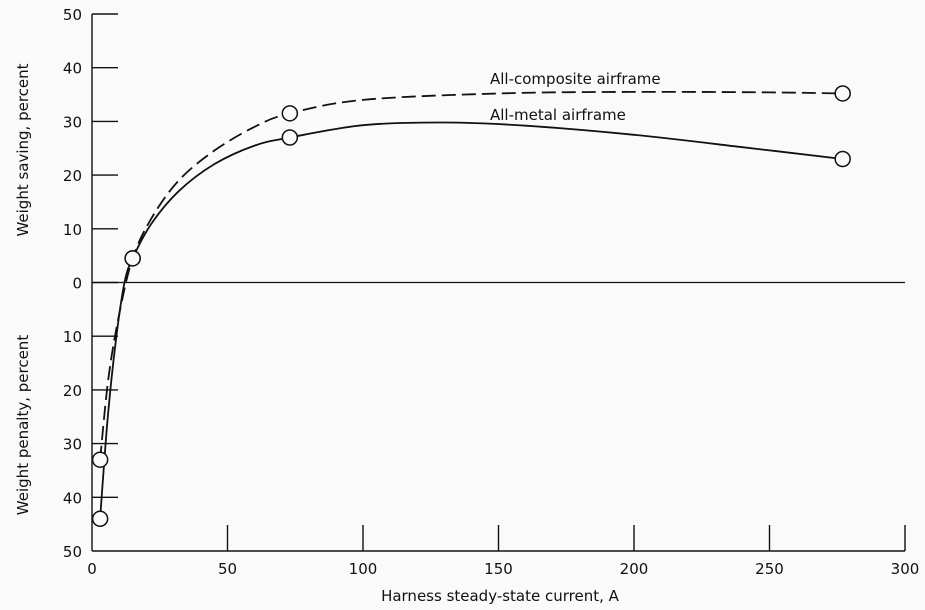 This screenshot has width=925, height=610. I want to click on x-ticks: 0 50 100 150 200 250 300, so click(503, 551).